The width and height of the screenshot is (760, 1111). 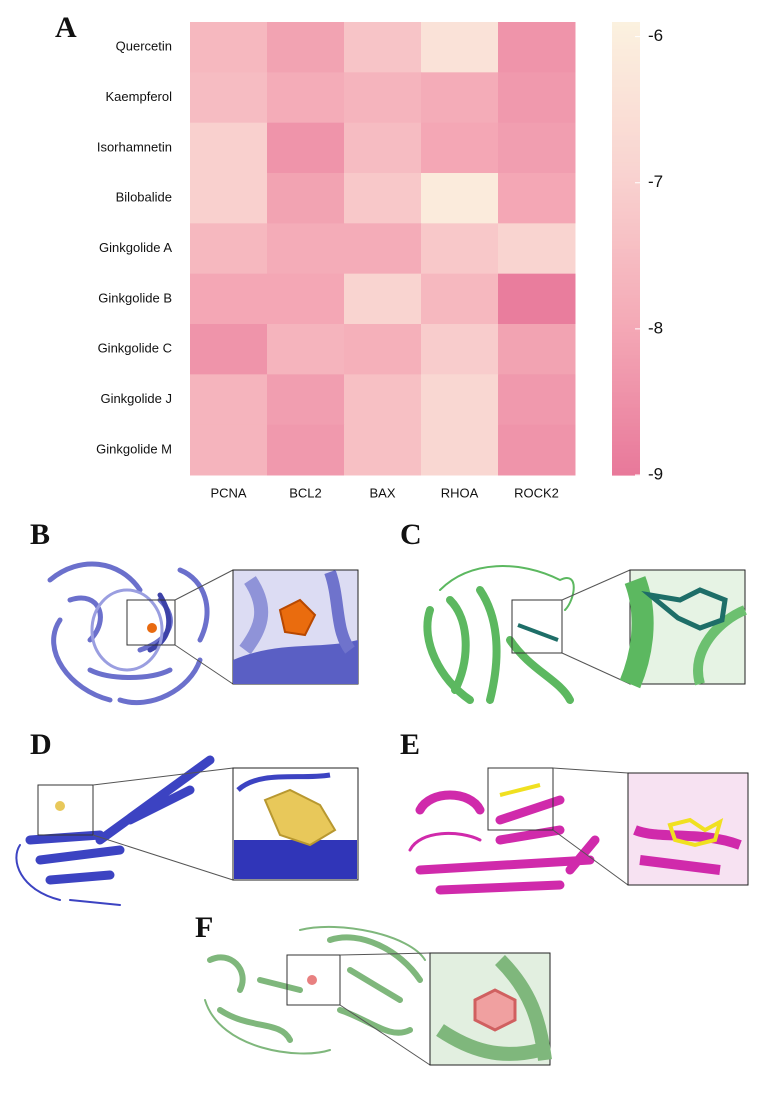 What do you see at coordinates (315, 990) in the screenshot?
I see `protein-f` at bounding box center [315, 990].